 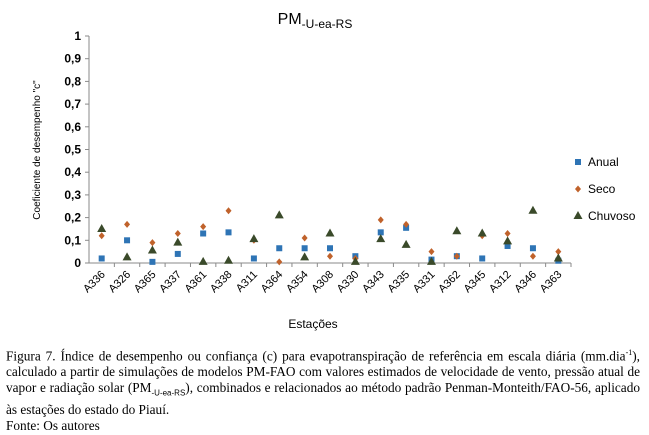 I want to click on legend-label-anual: Anual, so click(x=603, y=162).